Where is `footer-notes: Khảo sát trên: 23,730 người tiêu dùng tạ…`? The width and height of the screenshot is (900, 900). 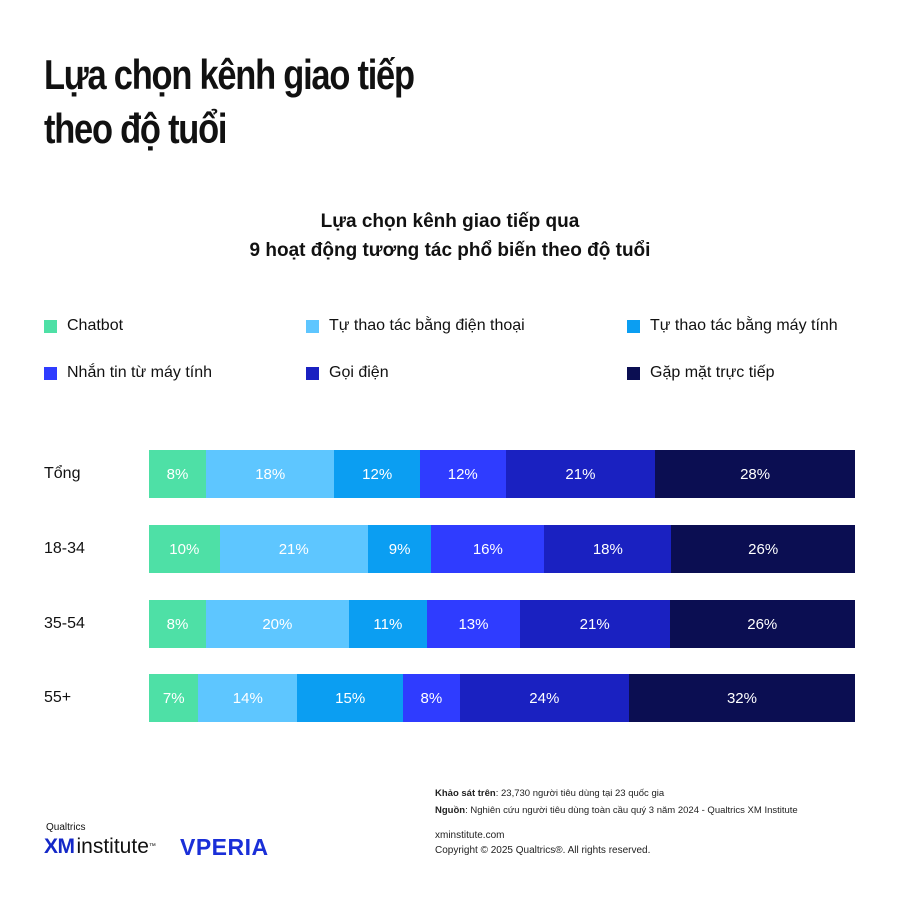
footer-notes: Khảo sát trên: 23,730 người tiêu dùng tạ… is located at coordinates (616, 802).